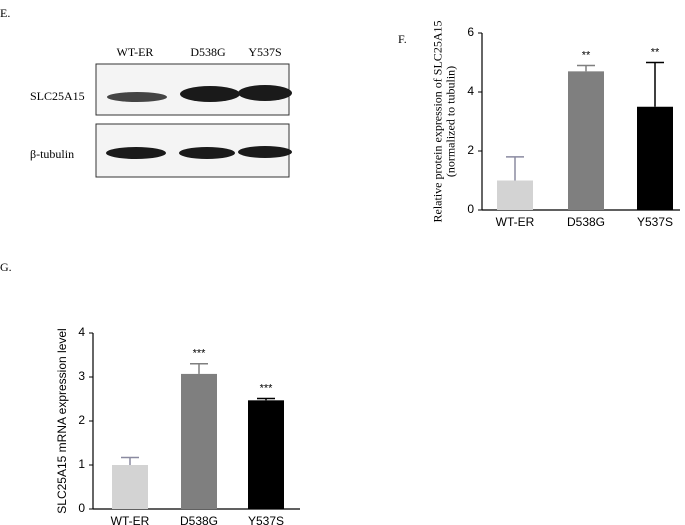 This screenshot has height=525, width=685. What do you see at coordinates (81, 376) in the screenshot?
I see `y-tick-label: 3` at bounding box center [81, 376].